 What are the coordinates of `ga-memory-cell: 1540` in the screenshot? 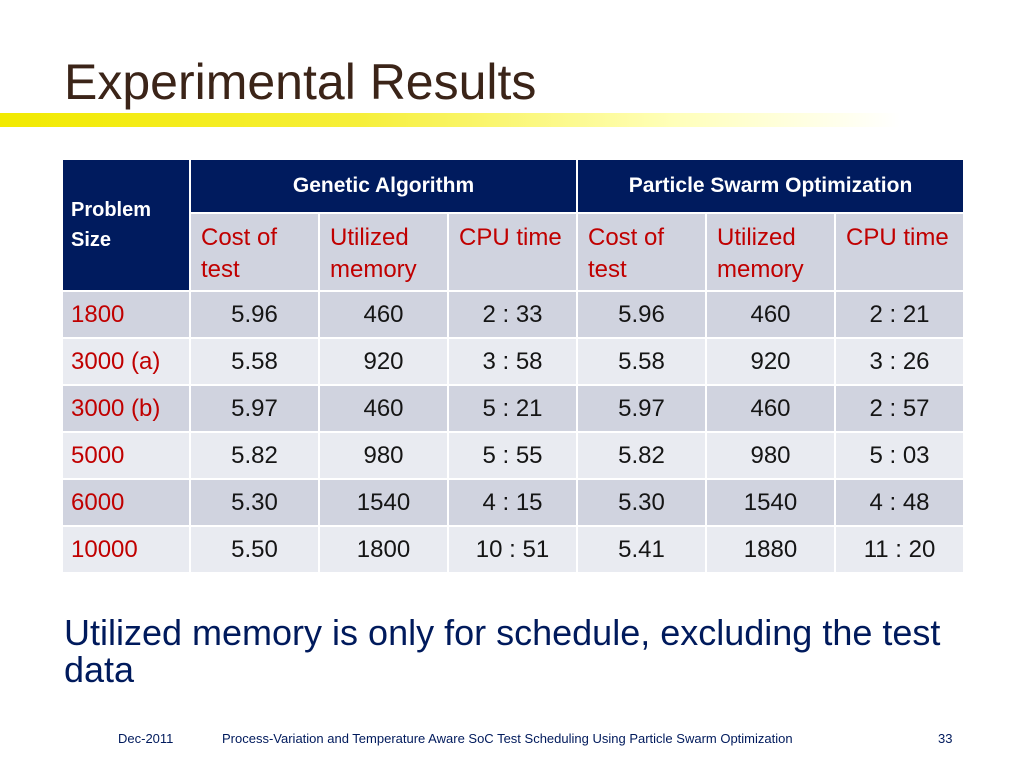 It's located at (383, 502).